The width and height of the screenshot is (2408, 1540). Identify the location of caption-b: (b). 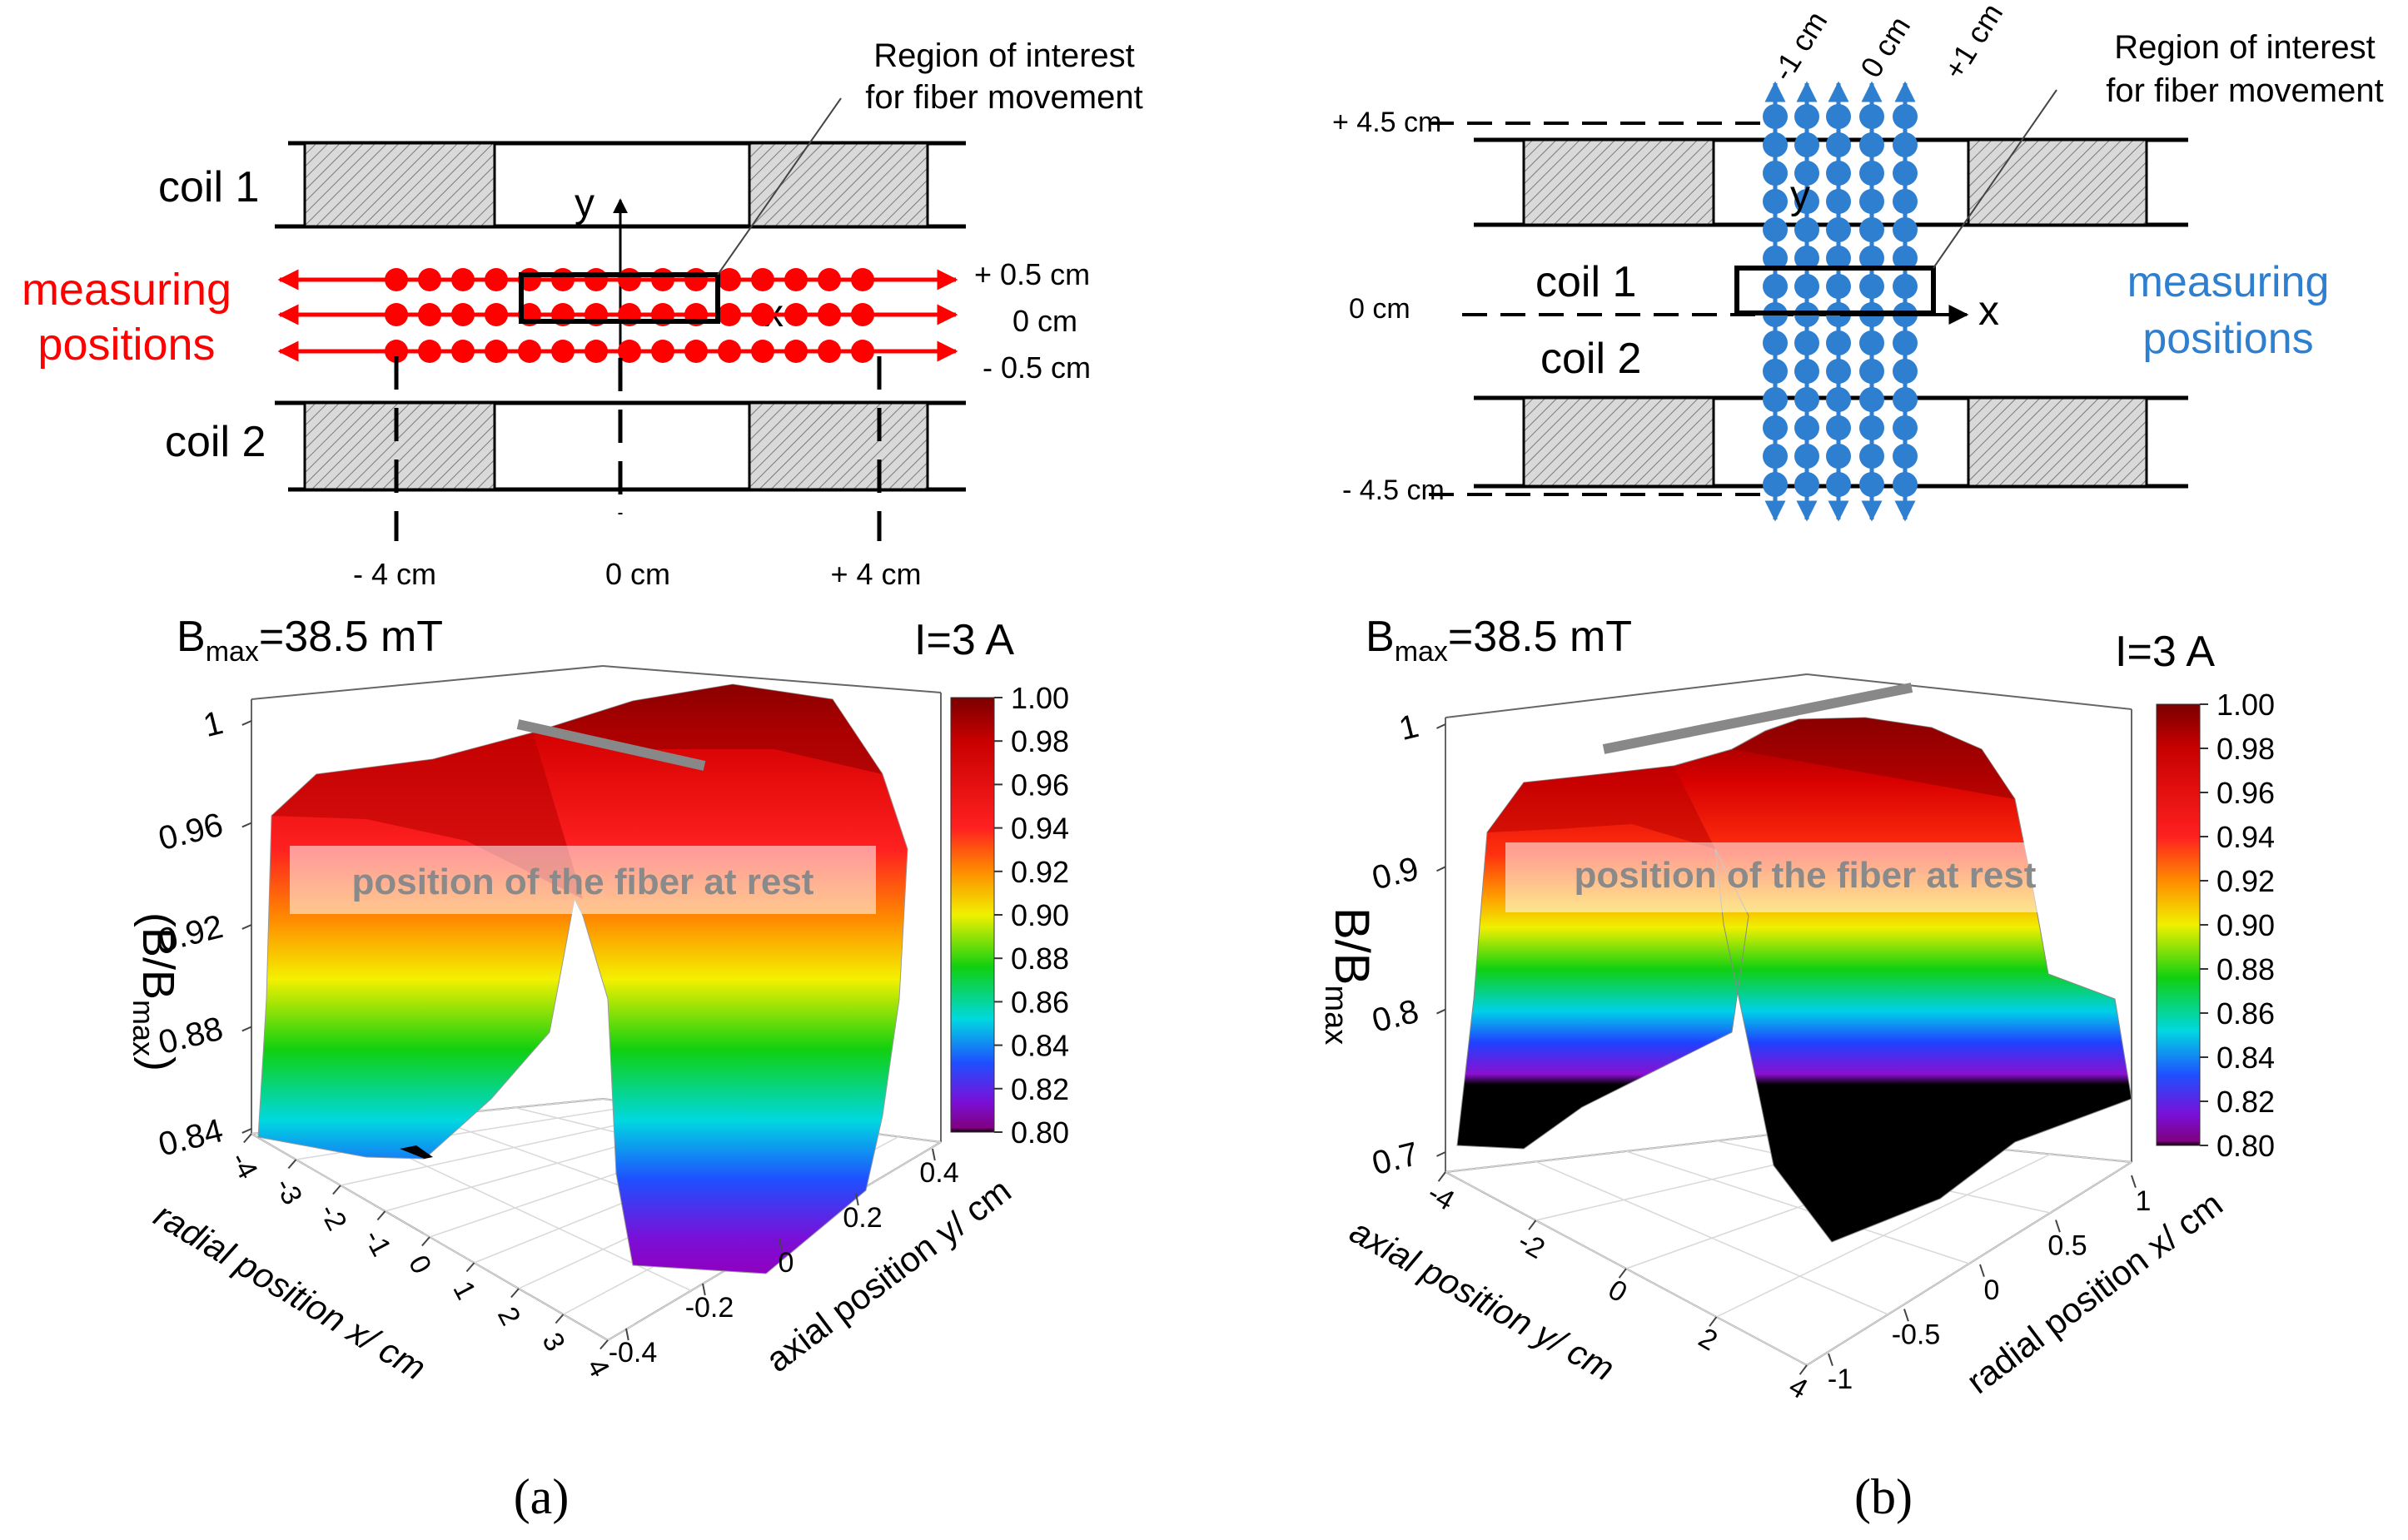
(1884, 1496).